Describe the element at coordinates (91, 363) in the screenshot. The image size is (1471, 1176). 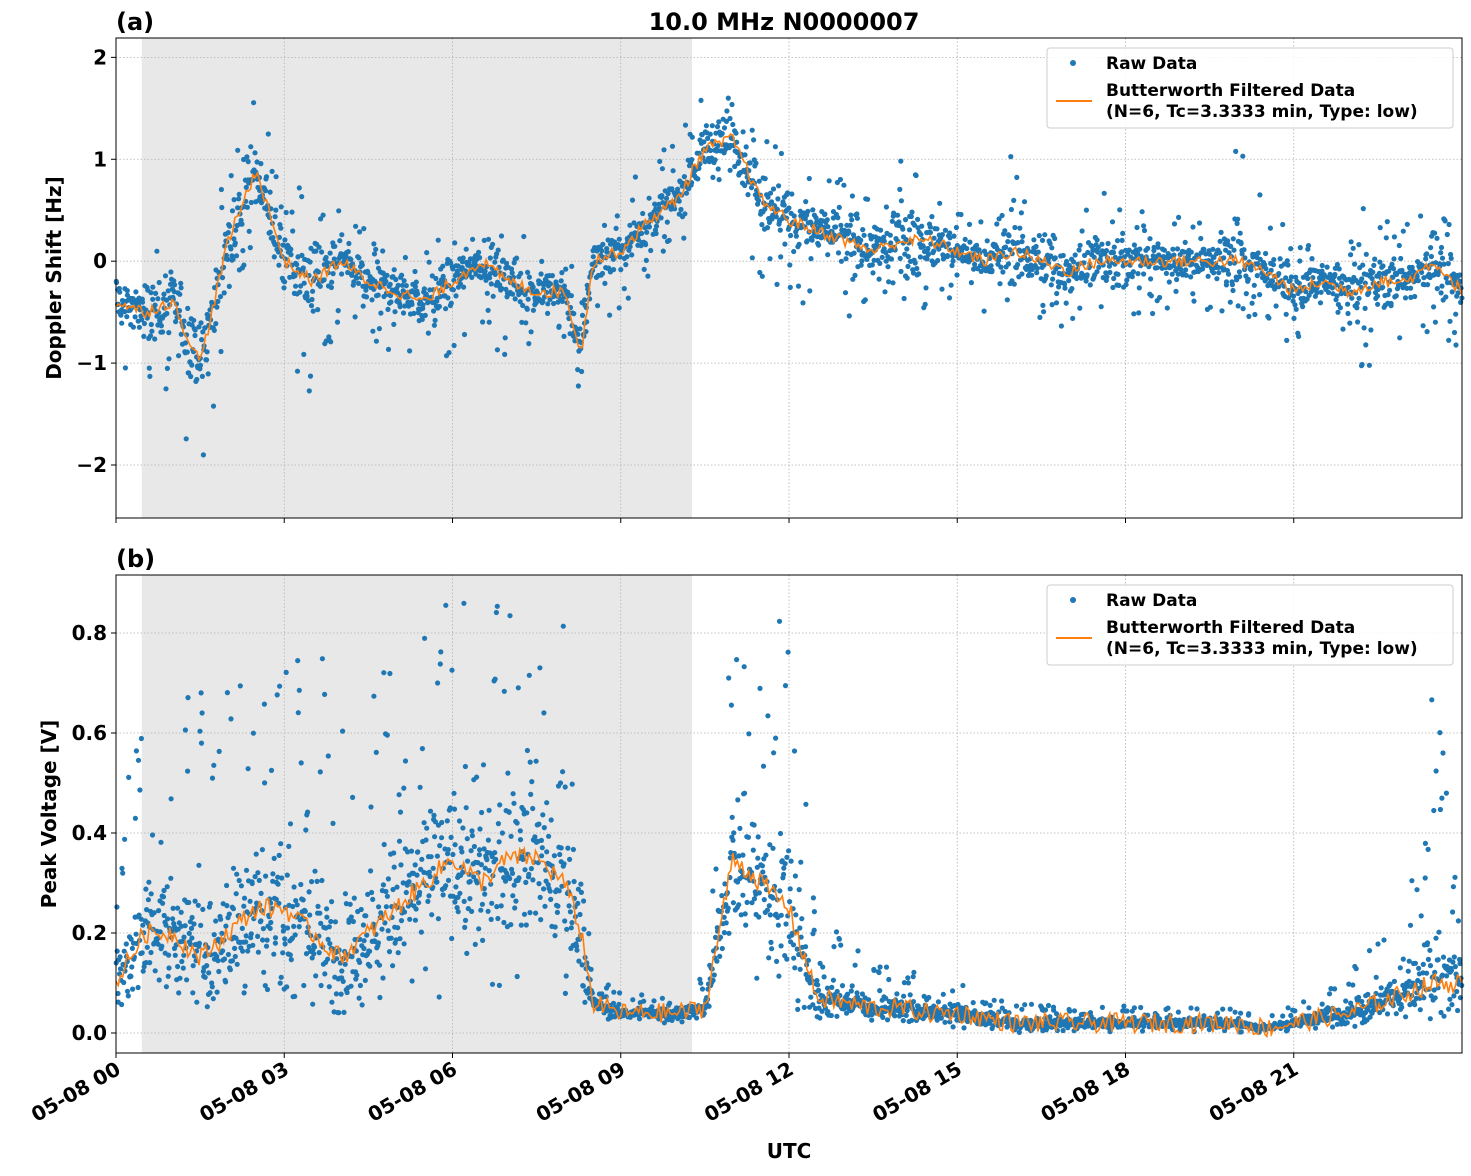
I see `y-tick-label: −1` at that location.